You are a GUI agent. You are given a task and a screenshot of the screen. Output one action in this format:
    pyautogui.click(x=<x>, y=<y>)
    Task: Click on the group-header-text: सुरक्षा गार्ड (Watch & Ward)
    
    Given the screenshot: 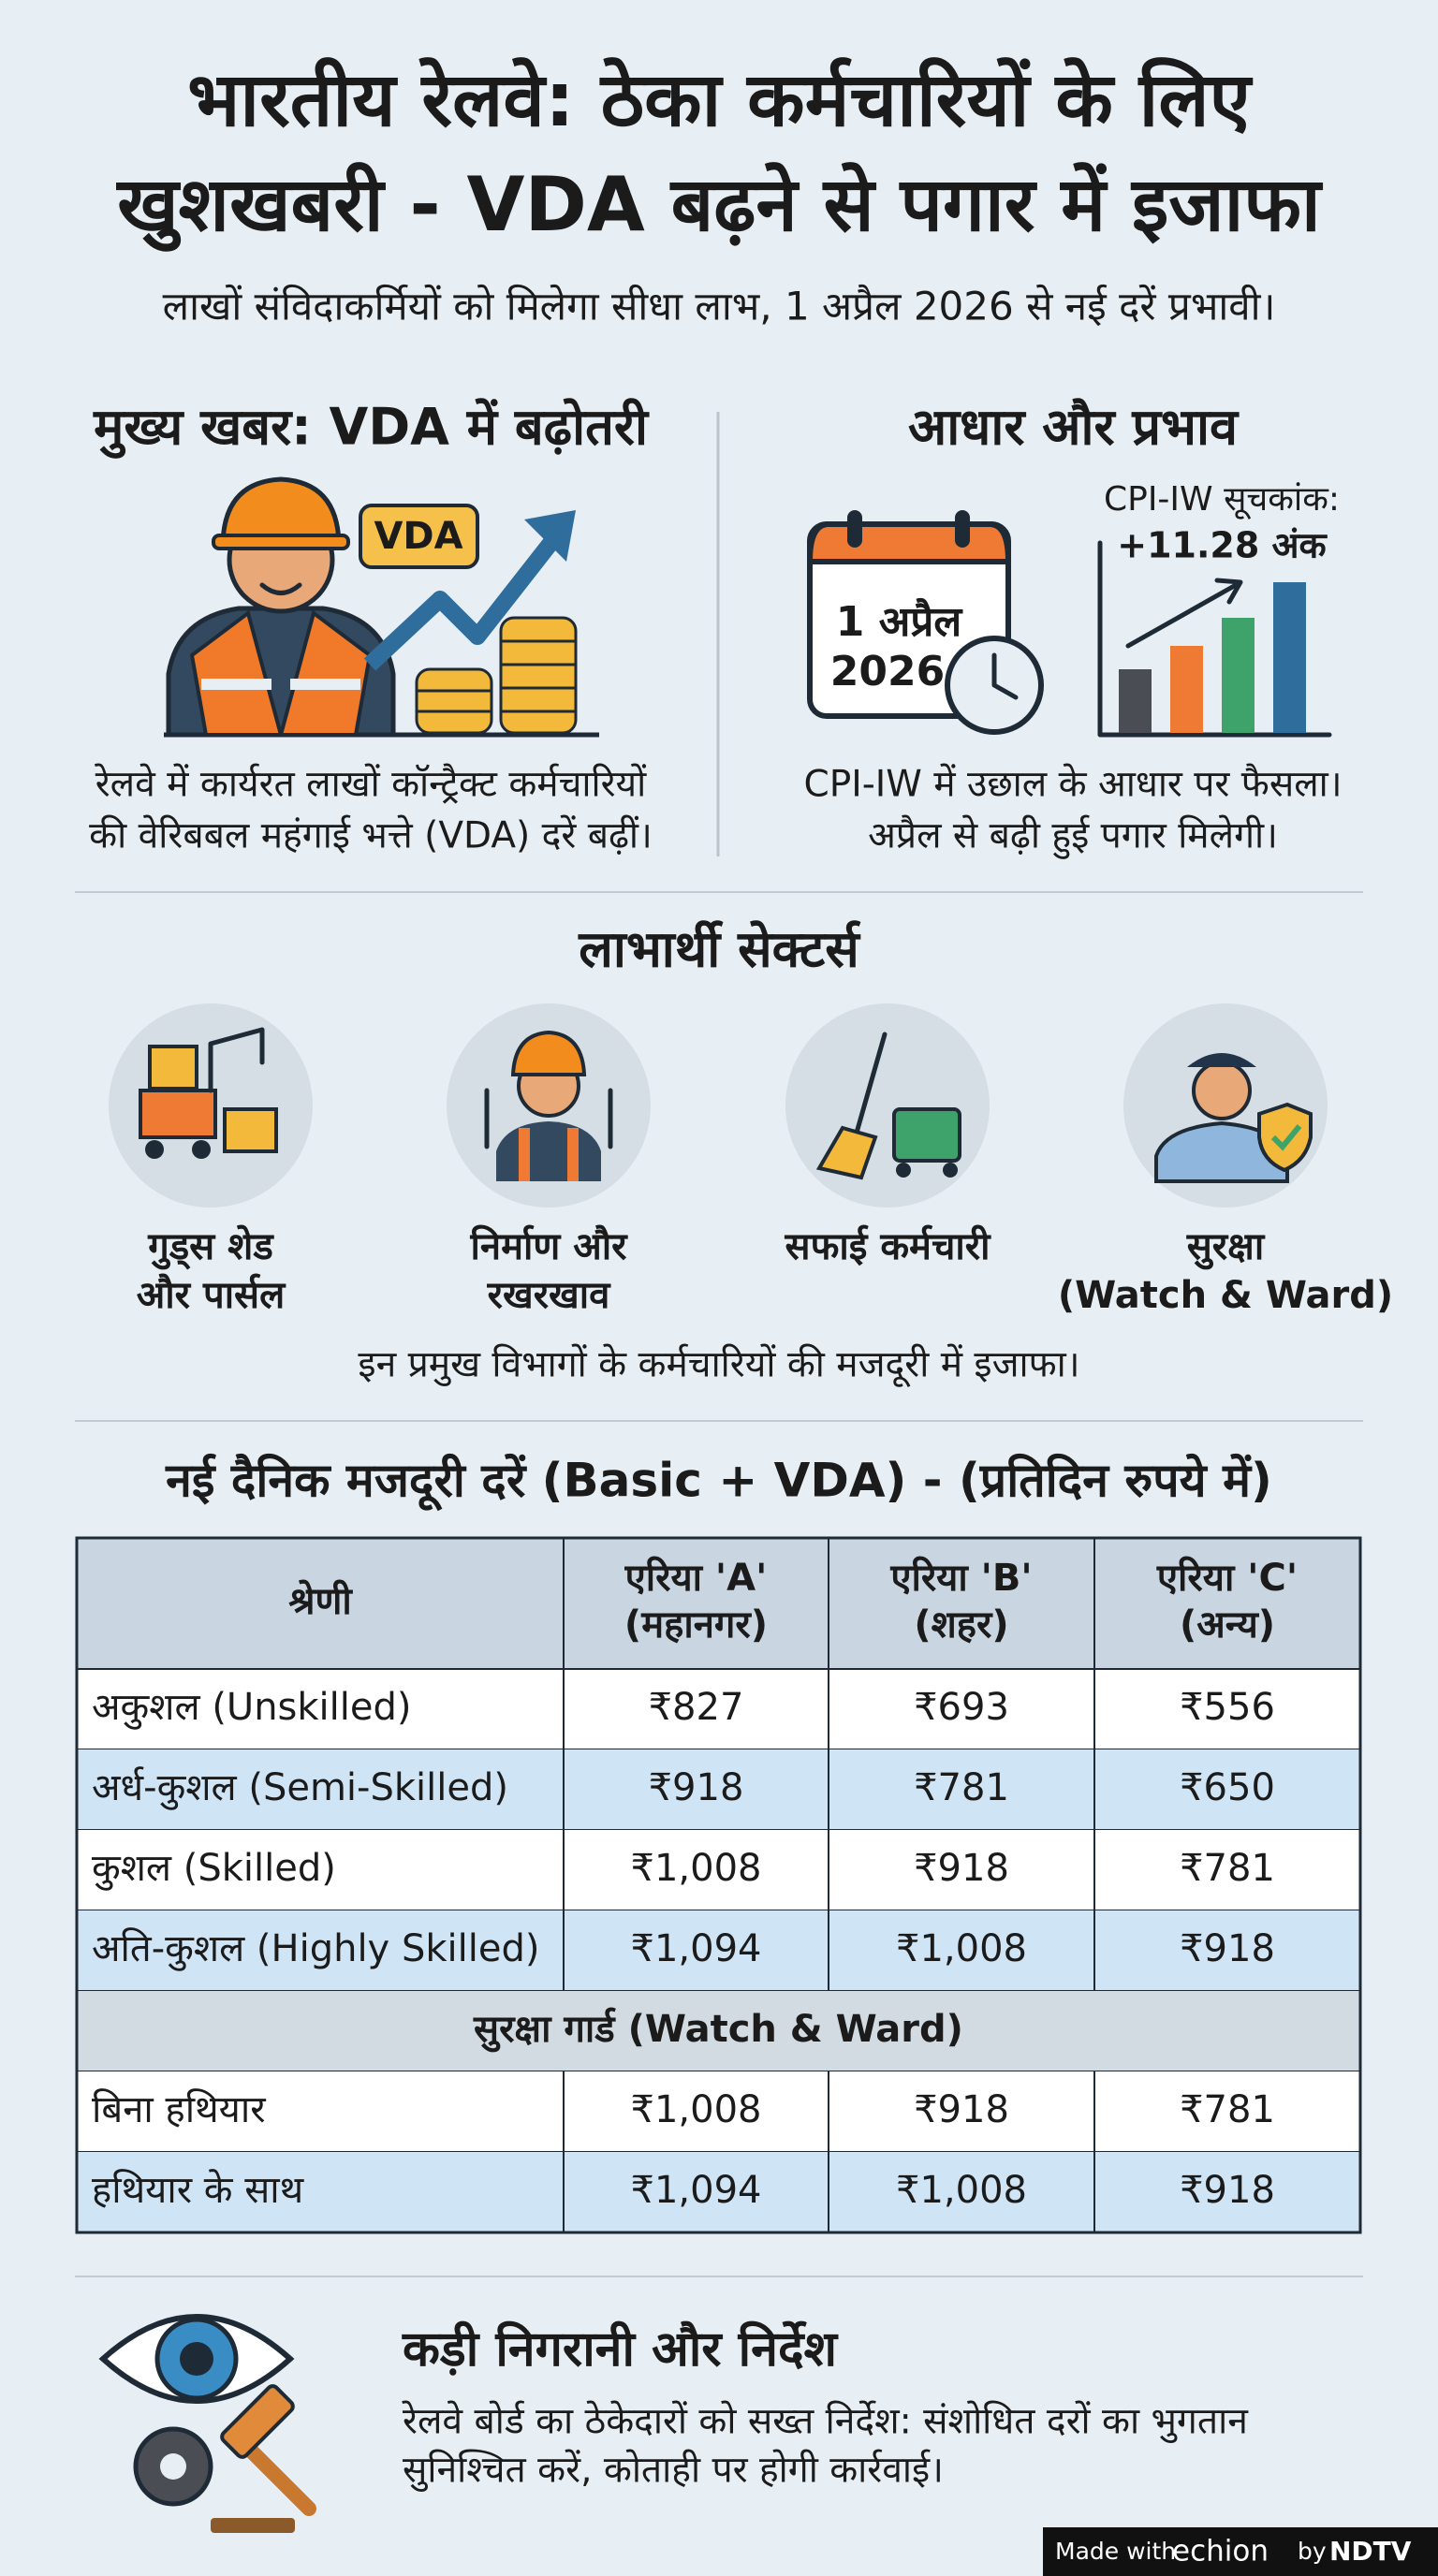 What is the action you would take?
    pyautogui.click(x=718, y=2030)
    